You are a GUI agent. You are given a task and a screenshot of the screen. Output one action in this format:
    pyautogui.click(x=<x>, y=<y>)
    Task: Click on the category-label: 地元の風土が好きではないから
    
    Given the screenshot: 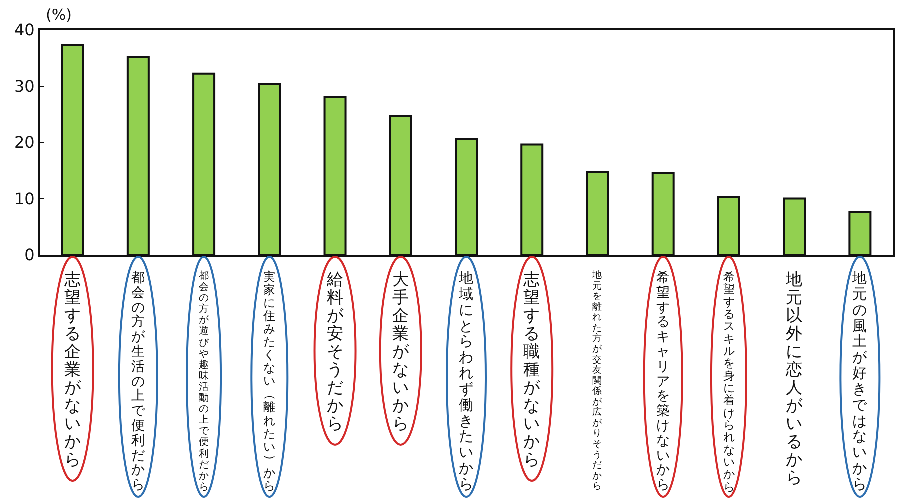 What is the action you would take?
    pyautogui.click(x=860, y=381)
    